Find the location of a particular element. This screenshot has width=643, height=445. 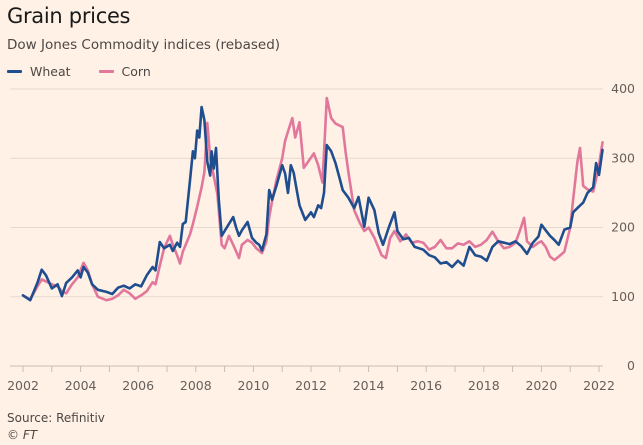

legend-swatch-wheat is located at coordinates (14, 71).